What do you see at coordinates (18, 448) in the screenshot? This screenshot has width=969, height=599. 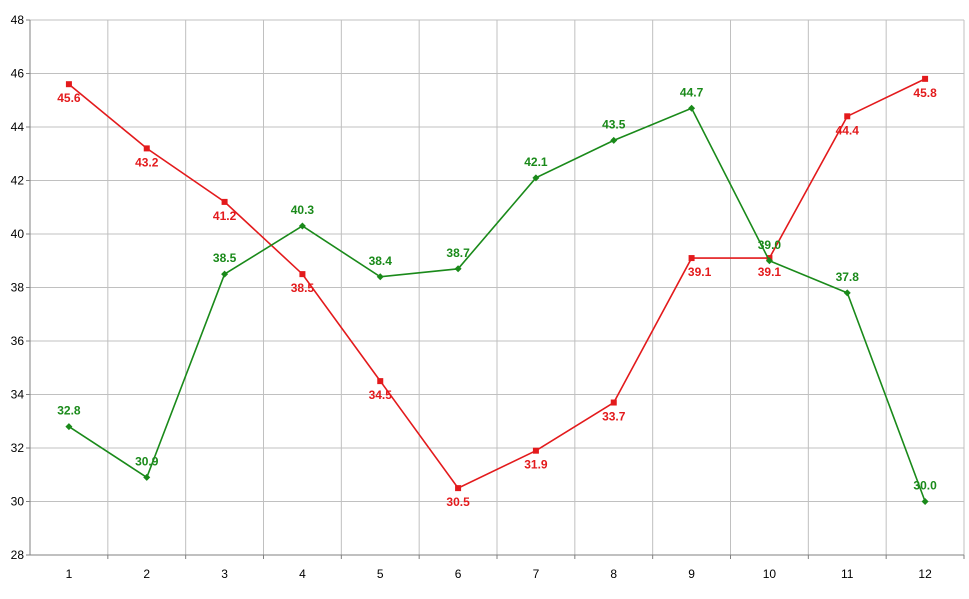 I see `y-tick-label: 32` at bounding box center [18, 448].